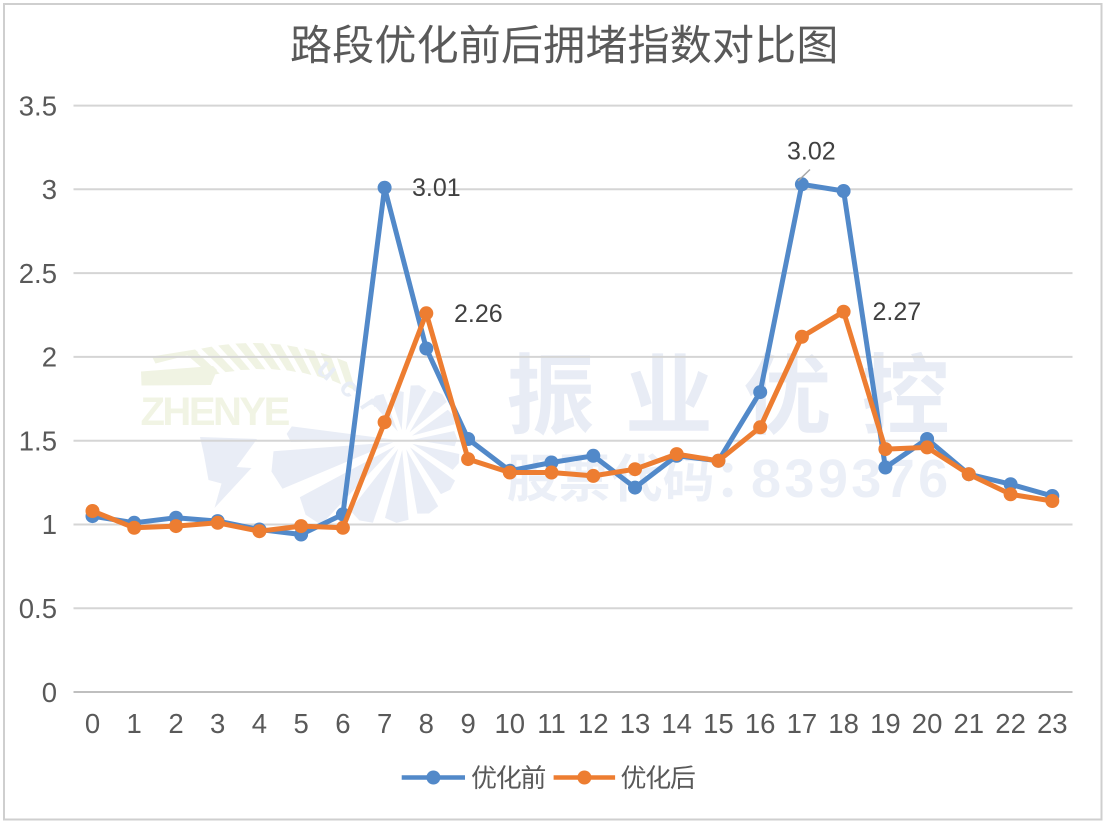 This screenshot has height=827, width=1106. Describe the element at coordinates (436, 188) in the screenshot. I see `svg-text: 3.01` at that location.